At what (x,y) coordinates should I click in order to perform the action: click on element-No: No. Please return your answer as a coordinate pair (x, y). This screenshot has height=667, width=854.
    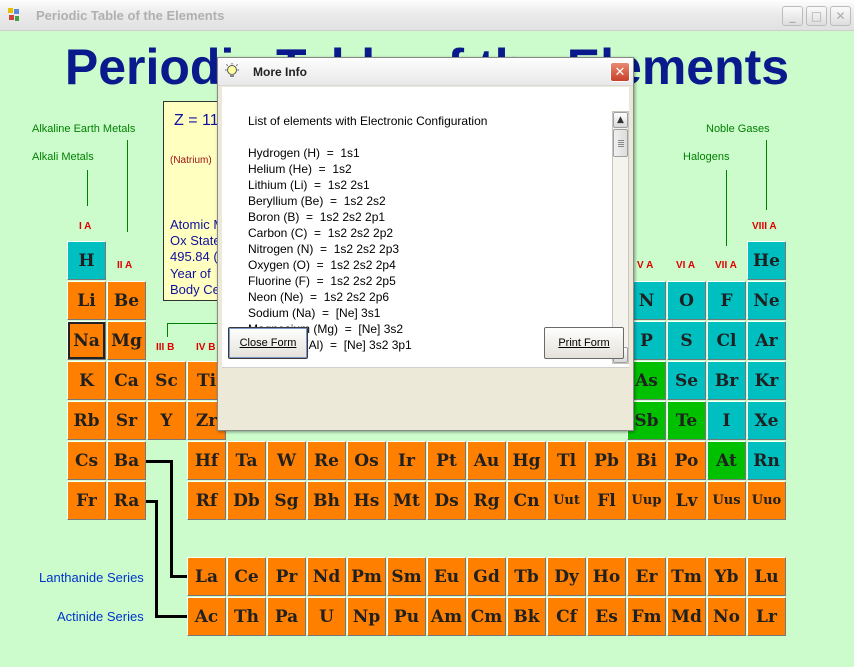
    Looking at the image, I should click on (726, 616).